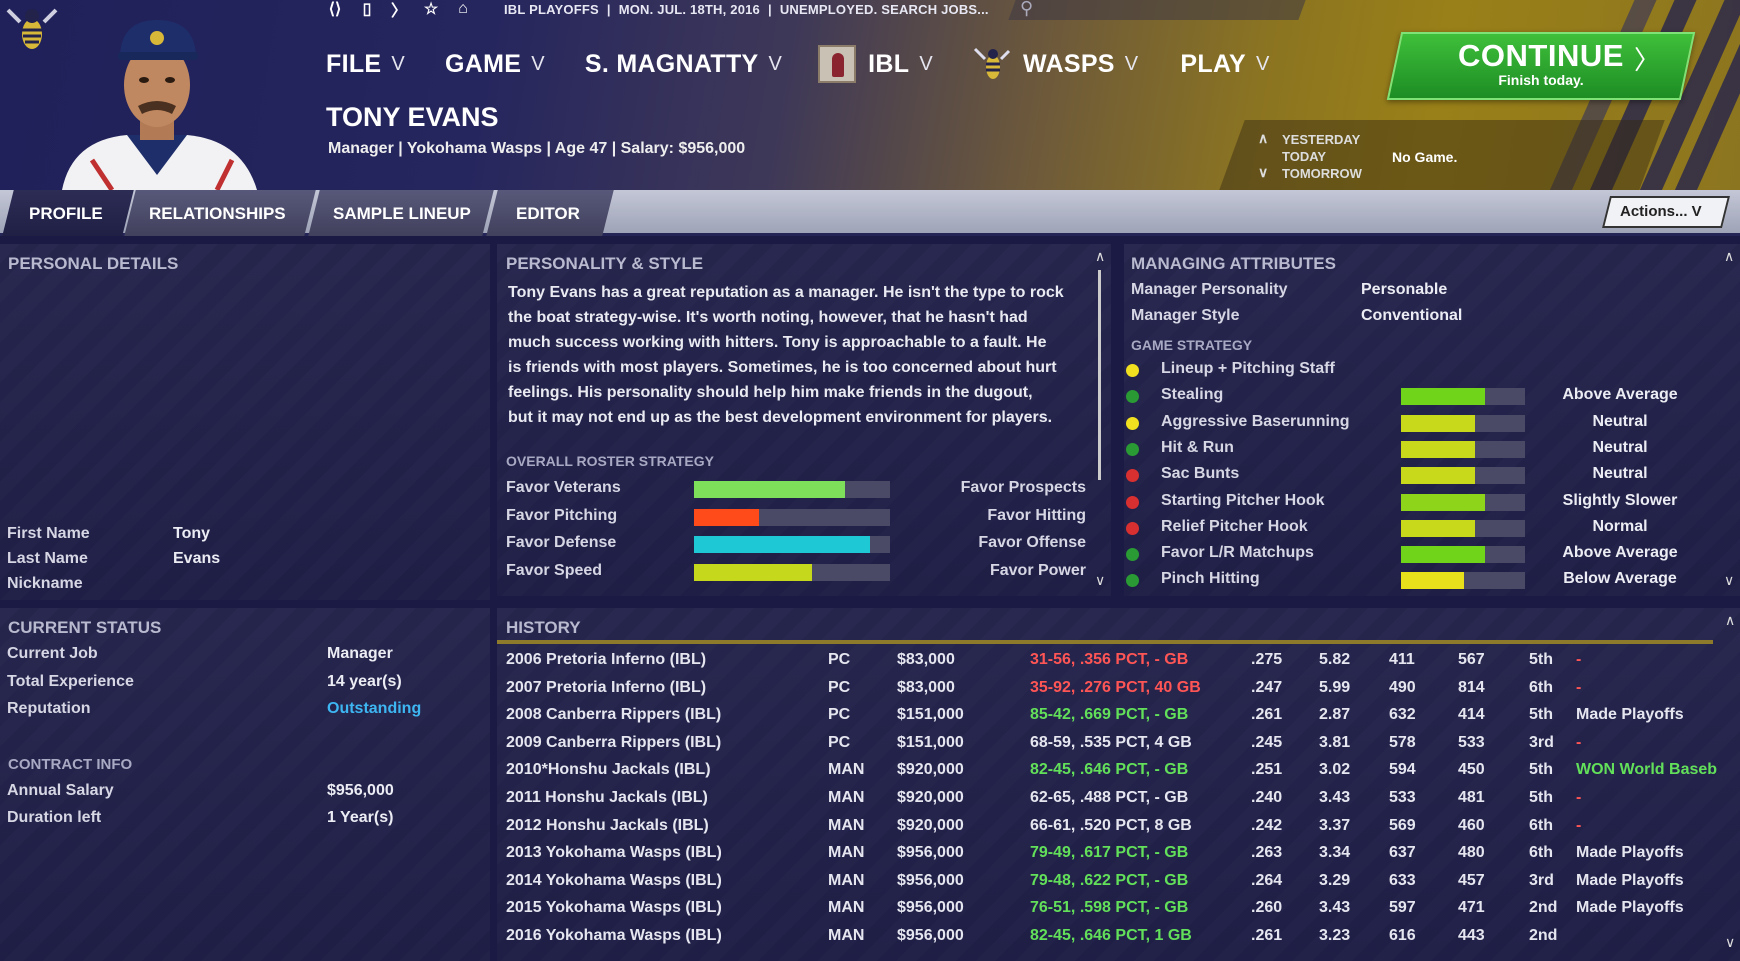 The width and height of the screenshot is (1740, 961). I want to click on continue-button: CONTINUE Finish today. 〉, so click(1541, 66).